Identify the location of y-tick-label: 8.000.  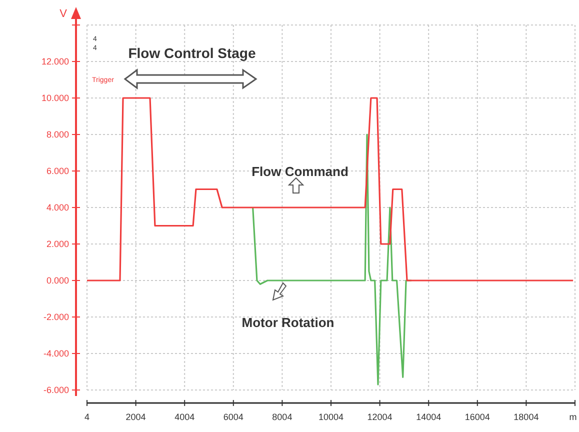
(57, 135).